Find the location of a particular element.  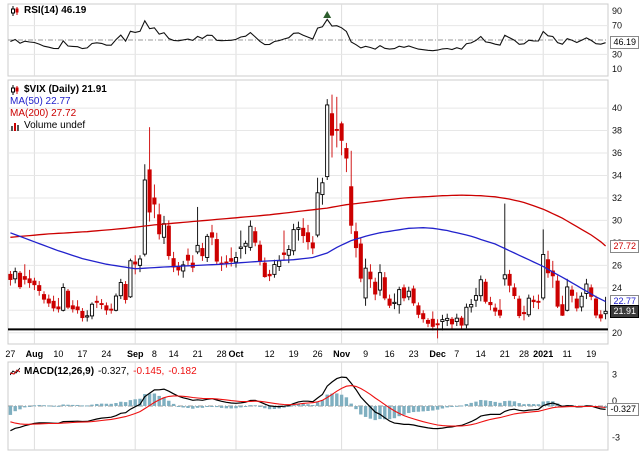

rsi-axis-tick: 10 is located at coordinates (617, 69).